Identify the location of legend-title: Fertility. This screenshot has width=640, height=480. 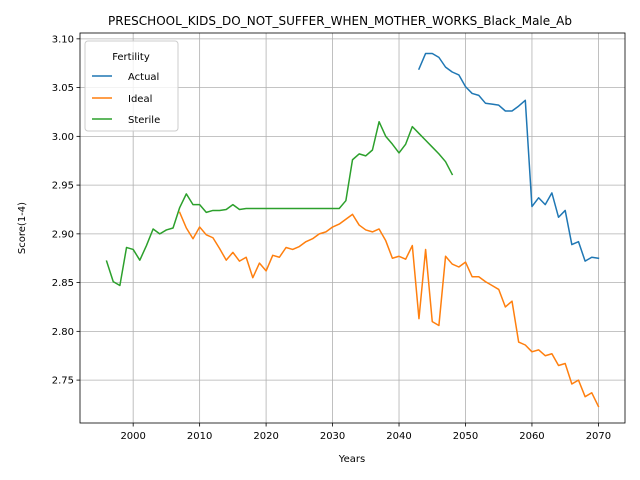
(131, 57).